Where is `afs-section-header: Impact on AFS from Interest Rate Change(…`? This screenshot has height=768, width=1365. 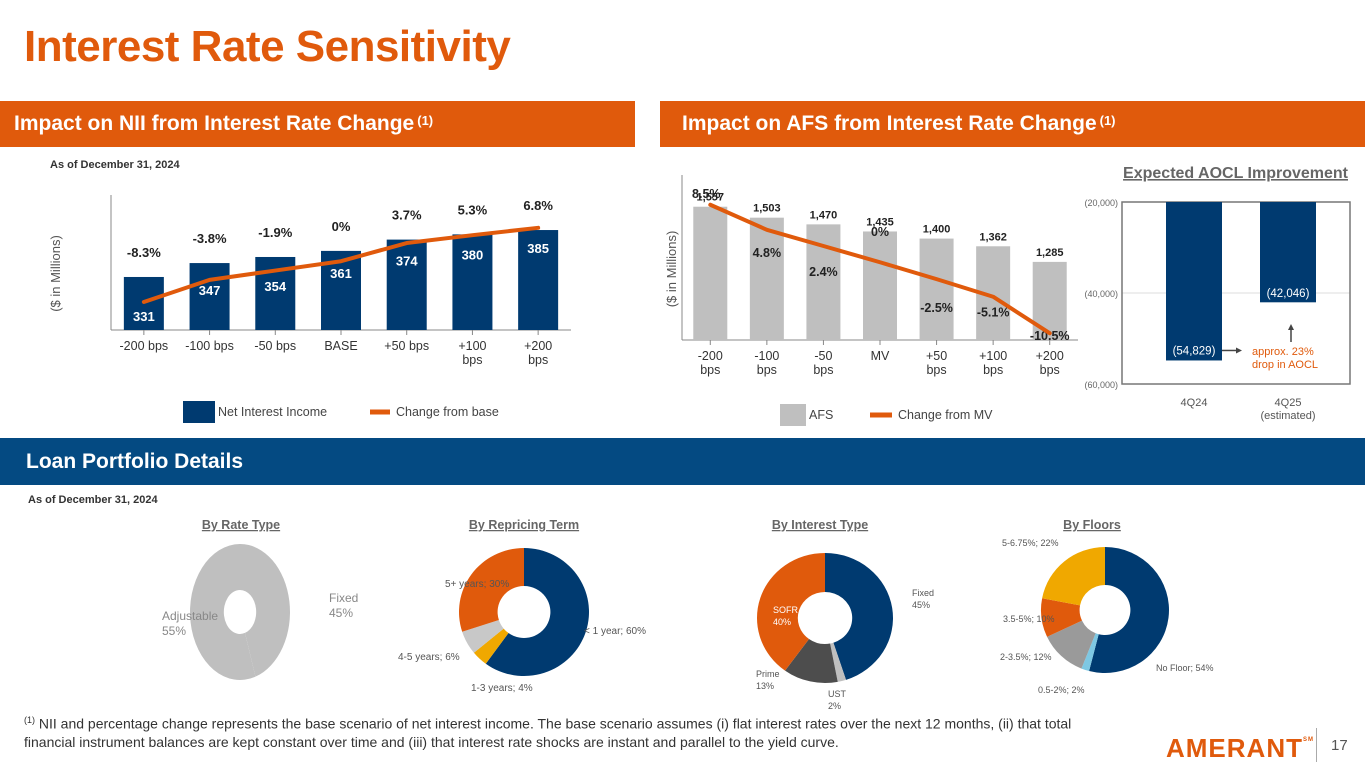 afs-section-header: Impact on AFS from Interest Rate Change(… is located at coordinates (1012, 124).